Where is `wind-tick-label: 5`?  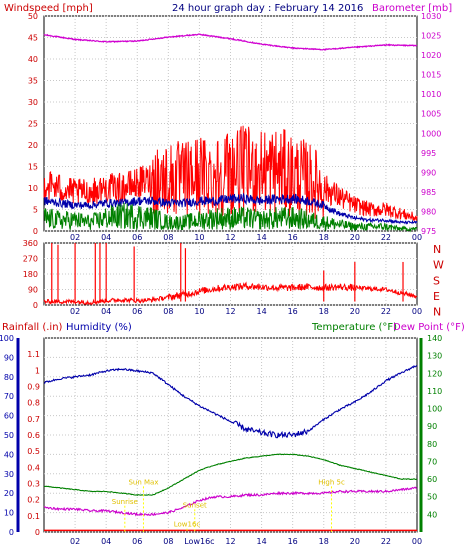
wind-tick-label: 5 is located at coordinates (35, 210).